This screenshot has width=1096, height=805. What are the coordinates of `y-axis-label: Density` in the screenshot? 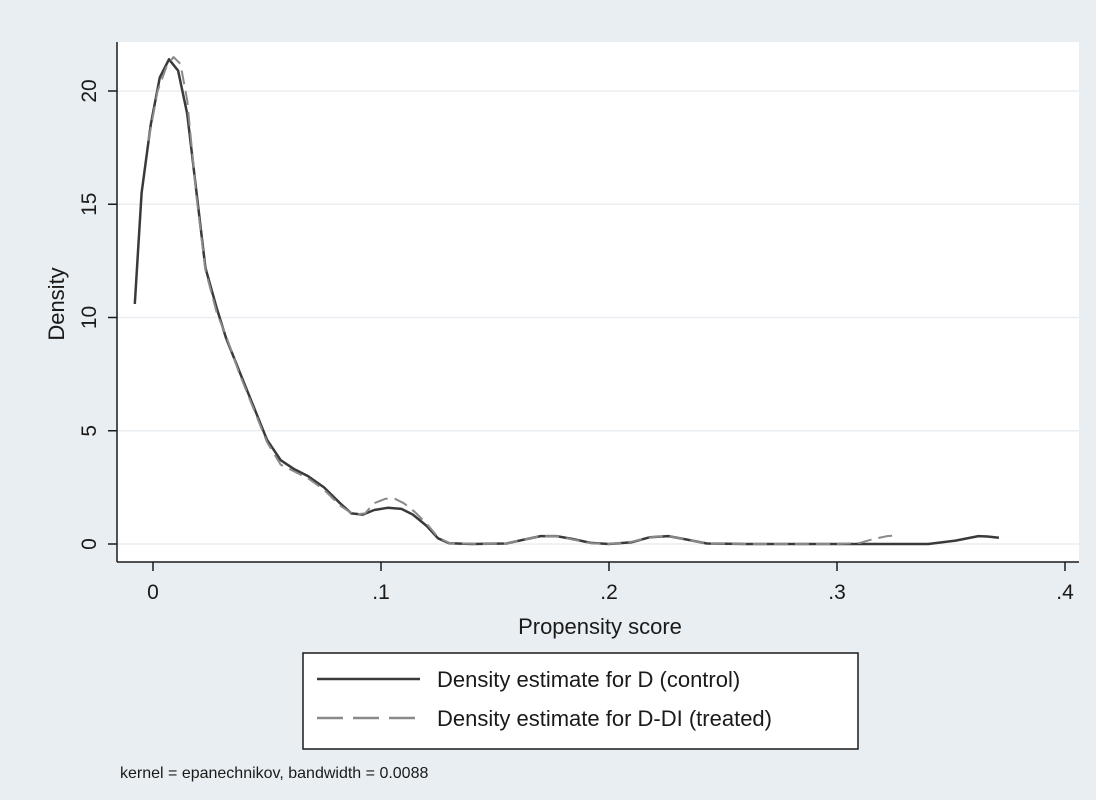 It's located at (56, 303).